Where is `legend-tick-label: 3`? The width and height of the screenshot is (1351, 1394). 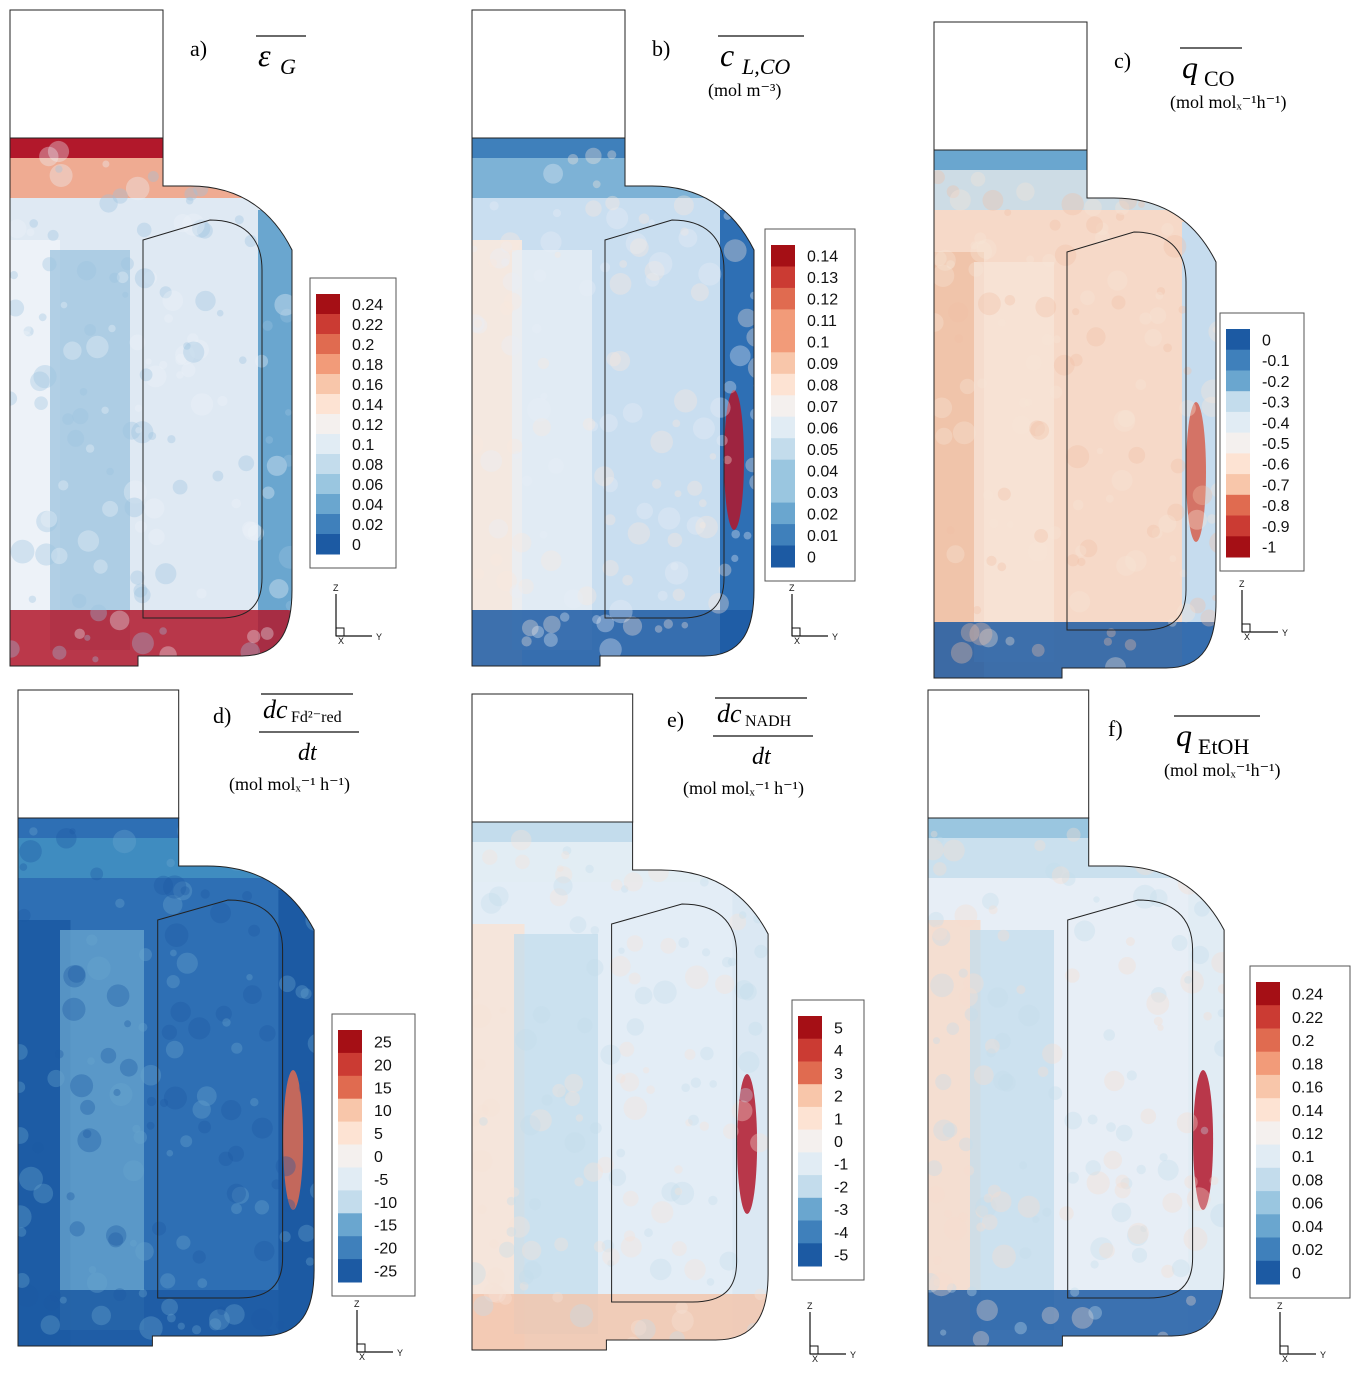 legend-tick-label: 3 is located at coordinates (838, 1074).